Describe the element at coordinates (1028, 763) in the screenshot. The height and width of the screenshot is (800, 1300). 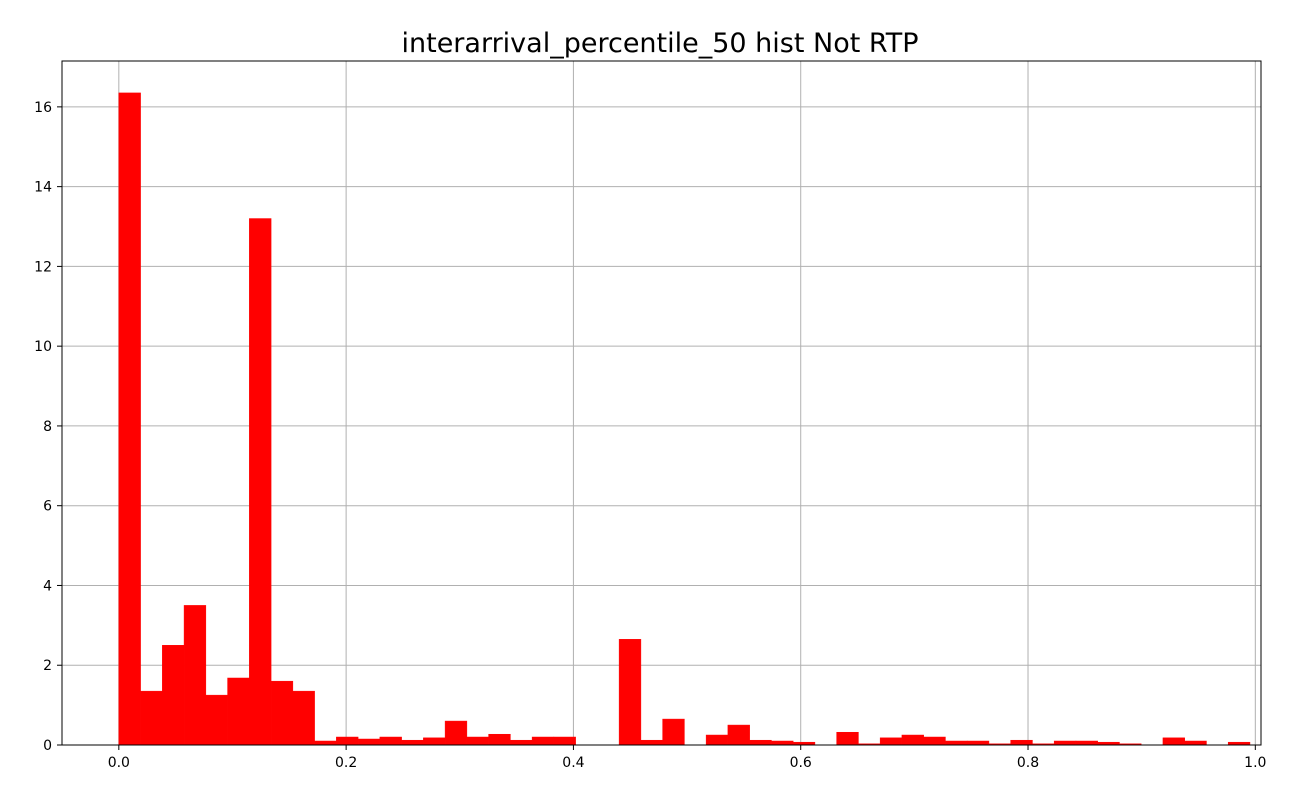
I see `x-tick-label: 0.8` at that location.